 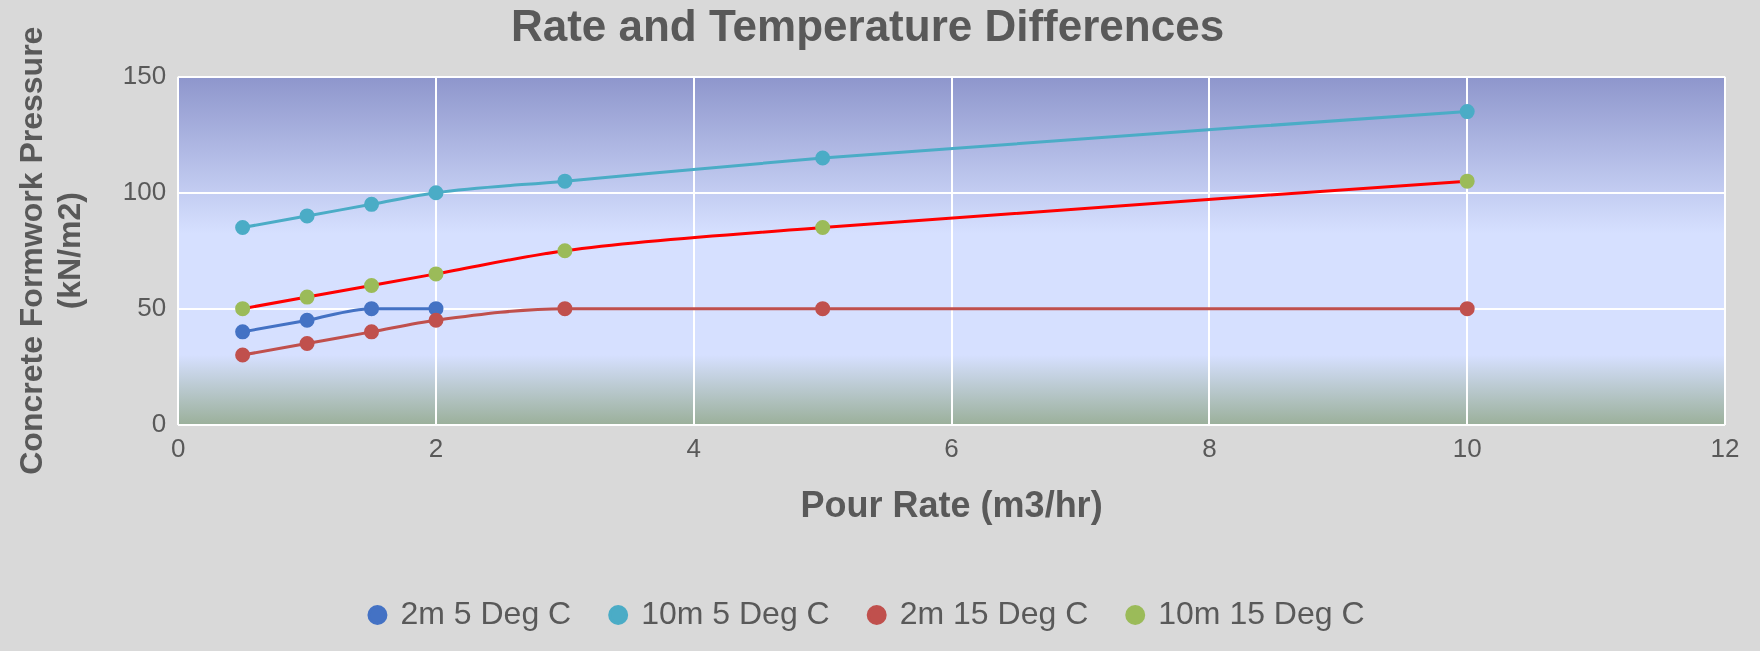 What do you see at coordinates (486, 612) in the screenshot?
I see `legend-label: 2m 5 Deg C` at bounding box center [486, 612].